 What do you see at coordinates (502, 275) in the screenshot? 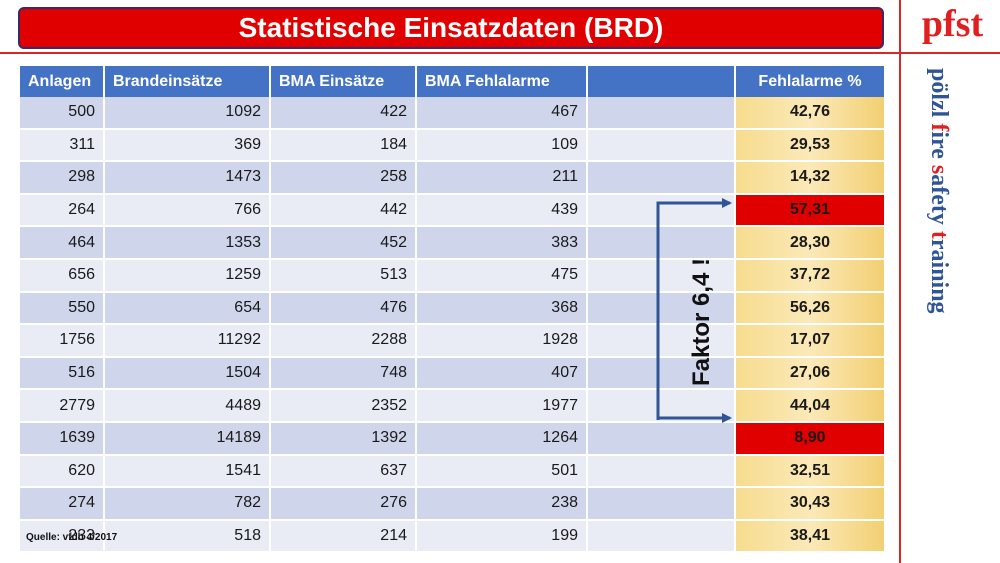
I see `cell-bma-fehlalarme: 475` at bounding box center [502, 275].